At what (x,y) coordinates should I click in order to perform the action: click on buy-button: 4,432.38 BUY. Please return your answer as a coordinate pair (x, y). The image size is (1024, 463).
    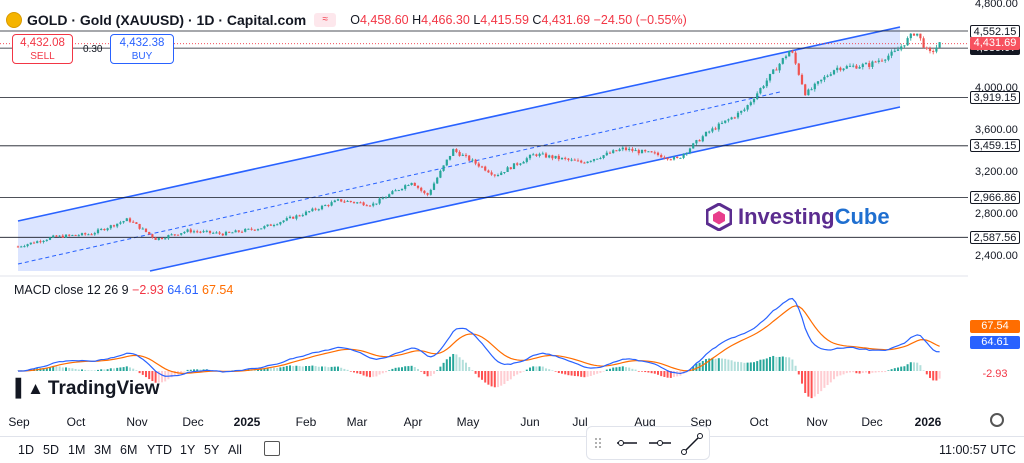
    Looking at the image, I should click on (142, 49).